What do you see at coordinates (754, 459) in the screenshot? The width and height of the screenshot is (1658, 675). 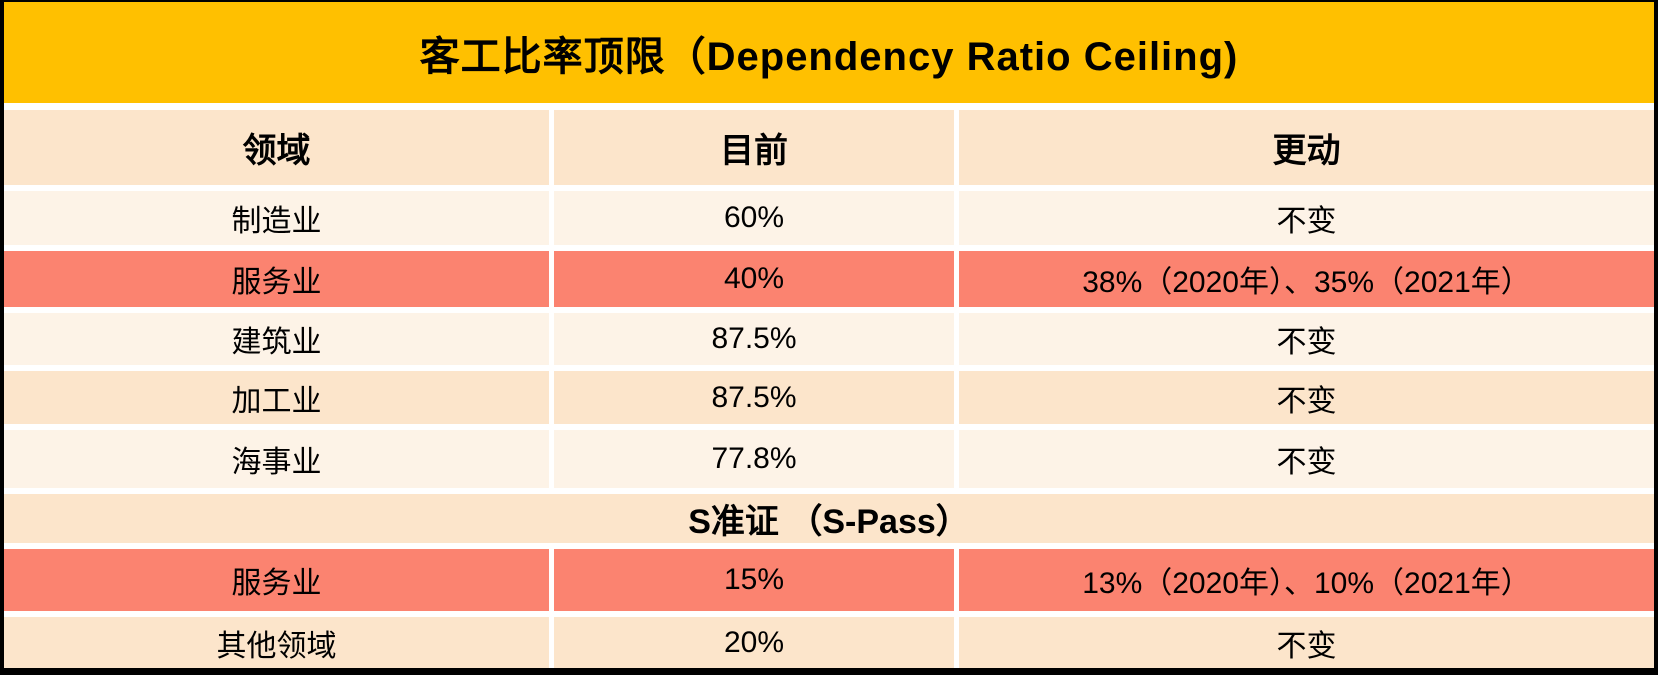 I see `current-cell: 77.8%` at bounding box center [754, 459].